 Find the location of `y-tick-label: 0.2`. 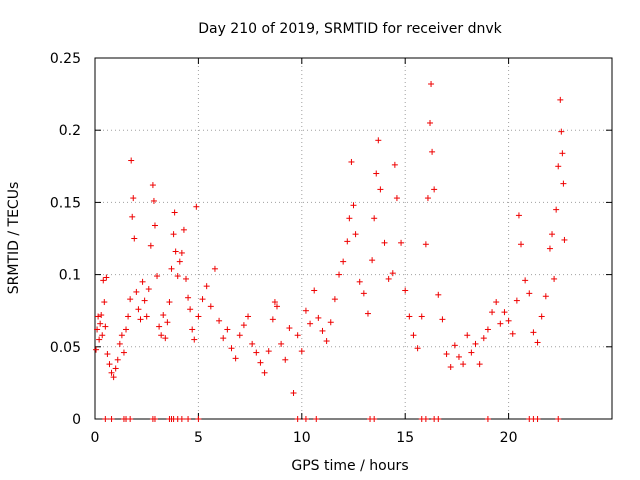

y-tick-label: 0.2 is located at coordinates (70, 131).